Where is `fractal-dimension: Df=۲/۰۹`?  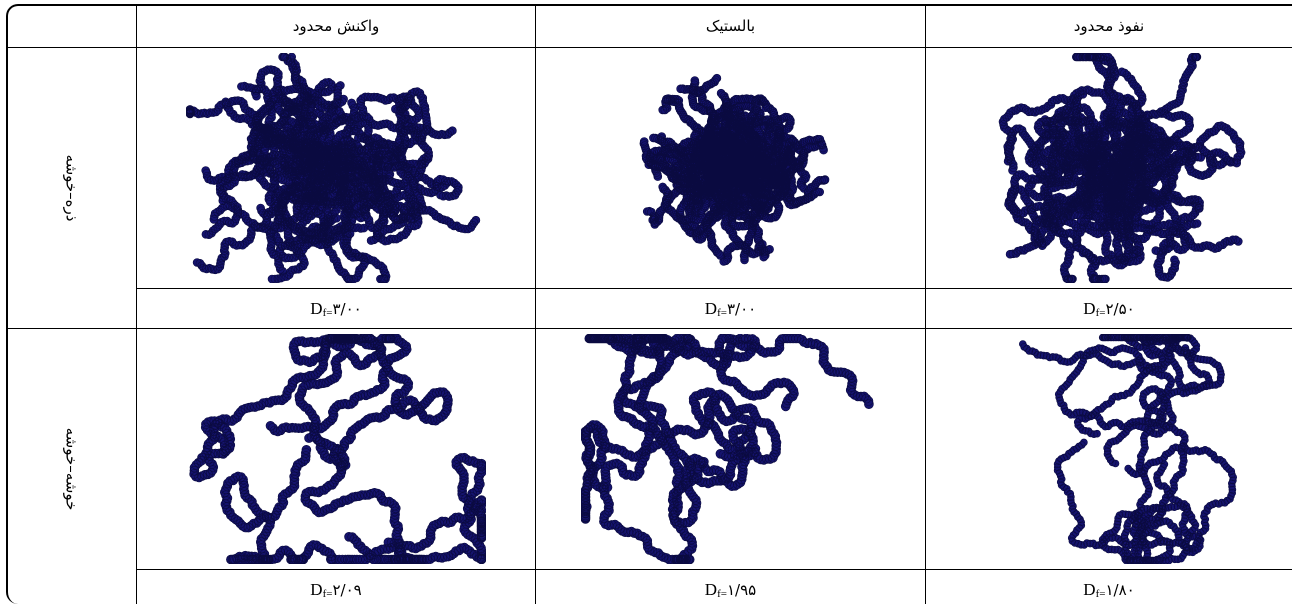
fractal-dimension: Df=۲/۰۹ is located at coordinates (335, 589).